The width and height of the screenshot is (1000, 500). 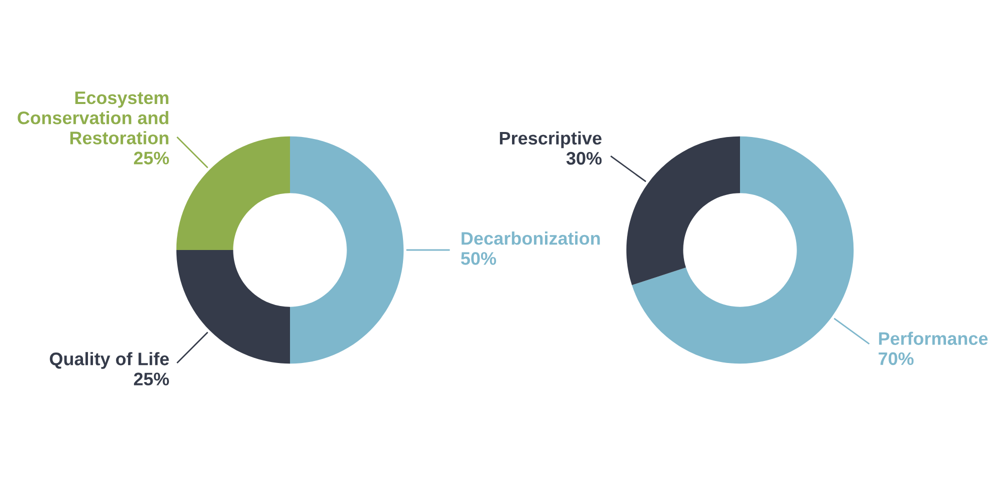 I want to click on data-label: 50%, so click(x=478, y=258).